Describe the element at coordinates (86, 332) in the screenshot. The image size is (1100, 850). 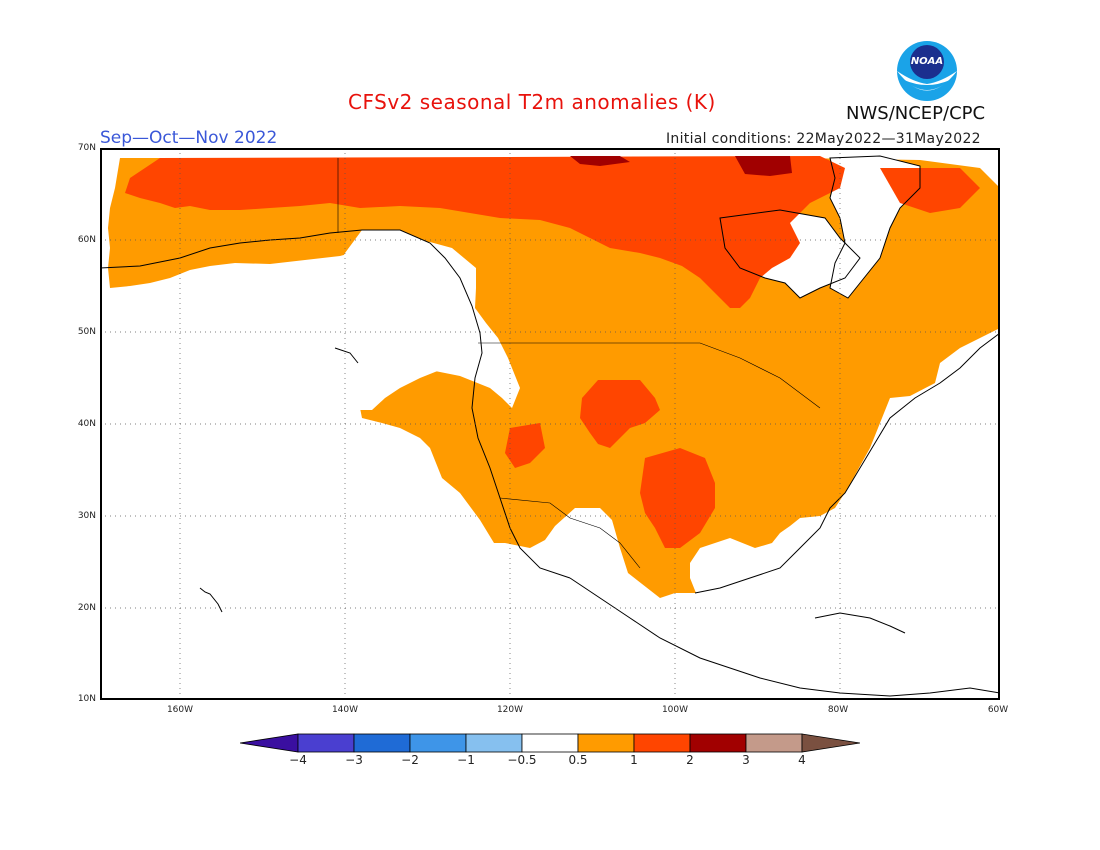
I see `lat-label-50n: 50N` at that location.